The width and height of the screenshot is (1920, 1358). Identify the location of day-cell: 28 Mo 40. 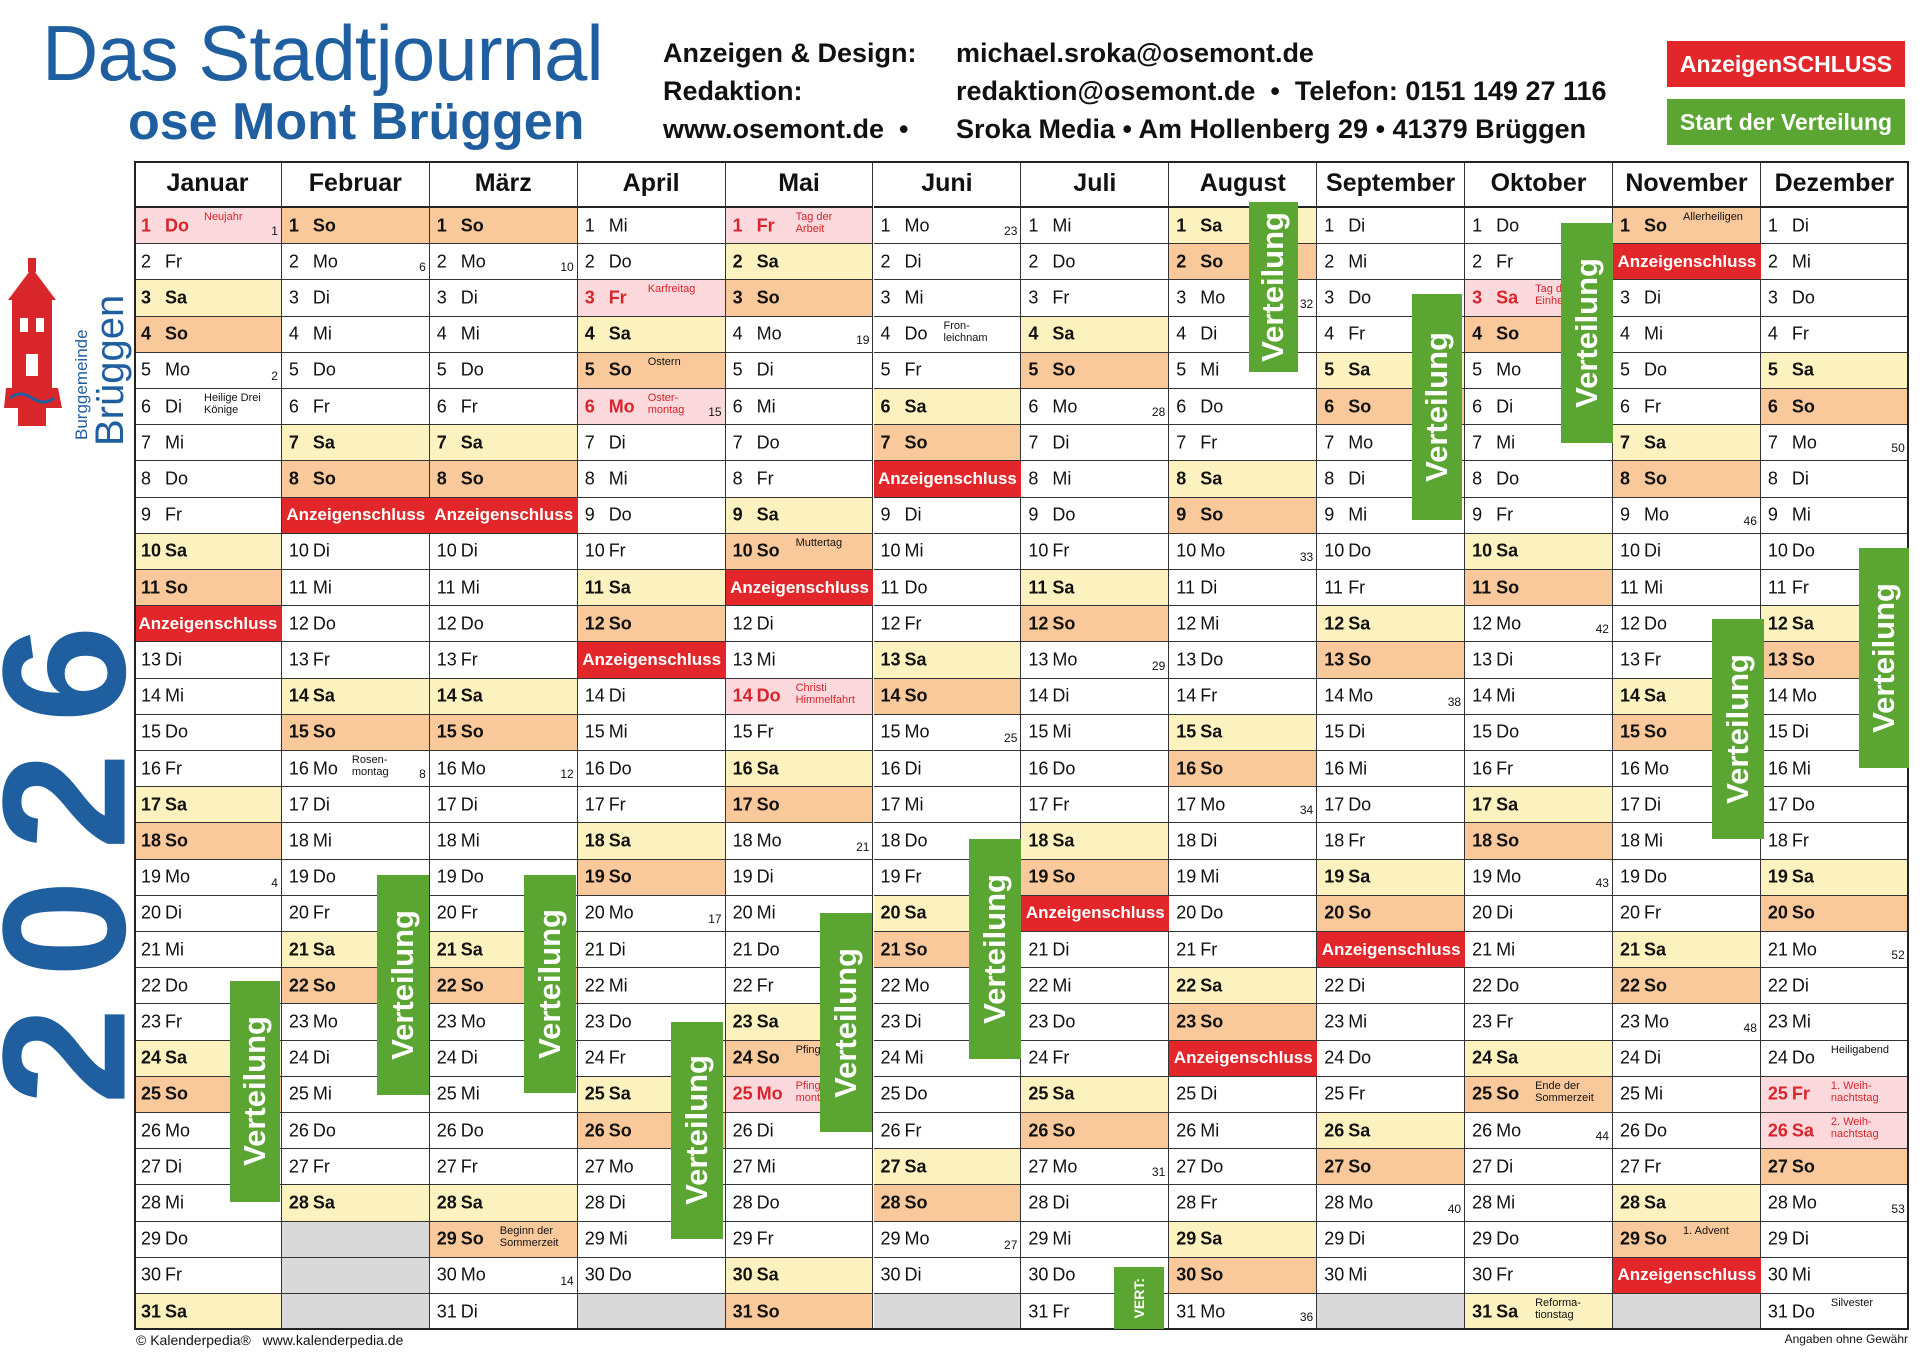
(1391, 1203).